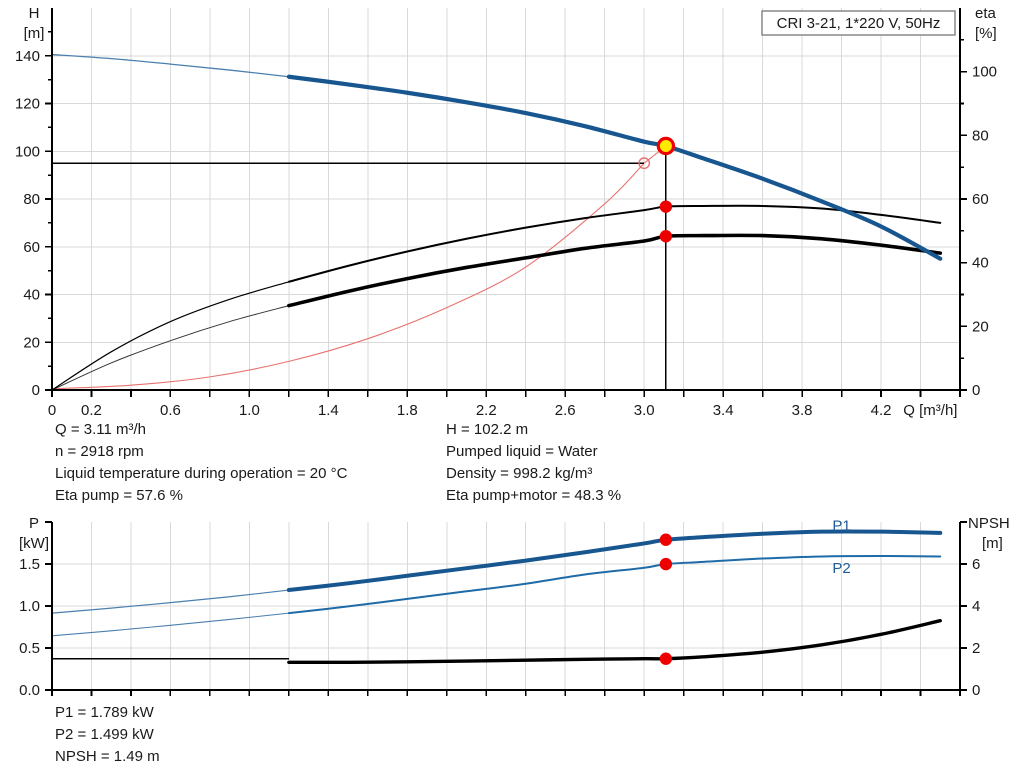  Describe the element at coordinates (31, 295) in the screenshot. I see `y-axis-tick-label: 40` at that location.